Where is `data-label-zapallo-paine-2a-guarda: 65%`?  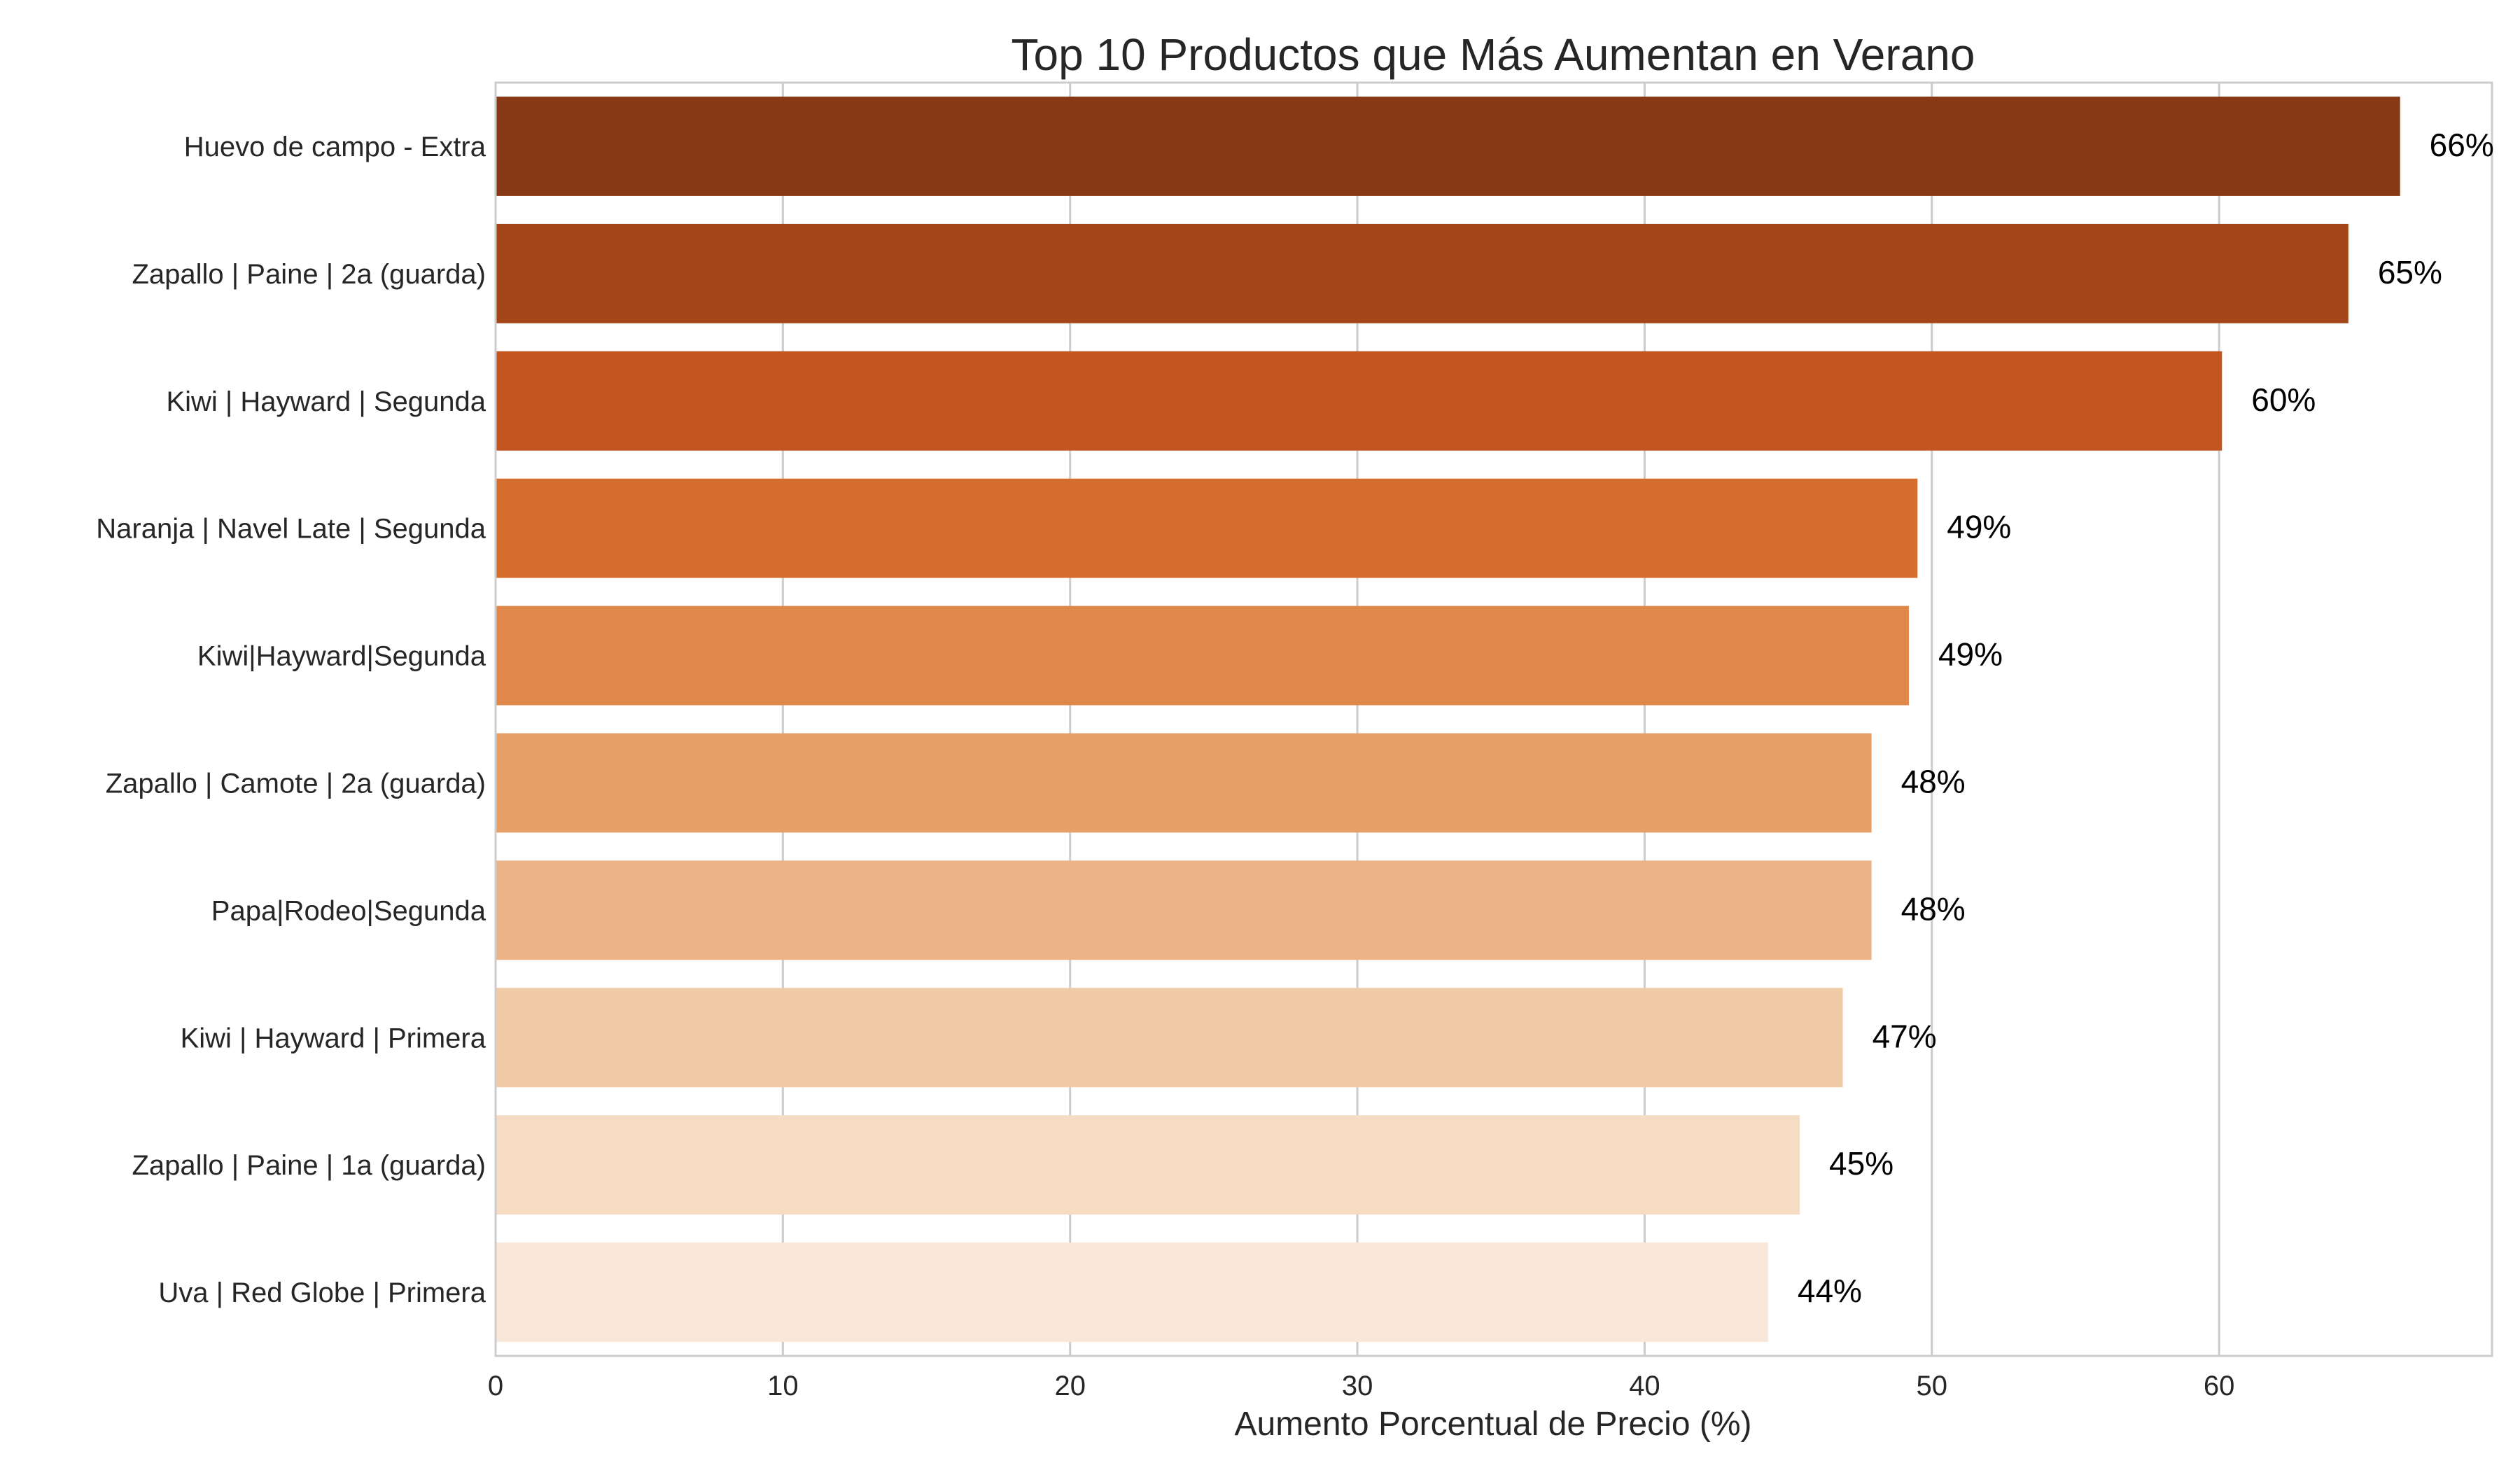 data-label-zapallo-paine-2a-guarda: 65% is located at coordinates (2410, 272).